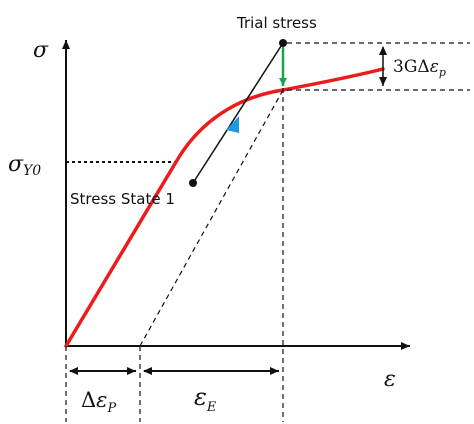 This screenshot has height=424, width=474. I want to click on stress-state-1-label: Stress State 1, so click(122, 199).